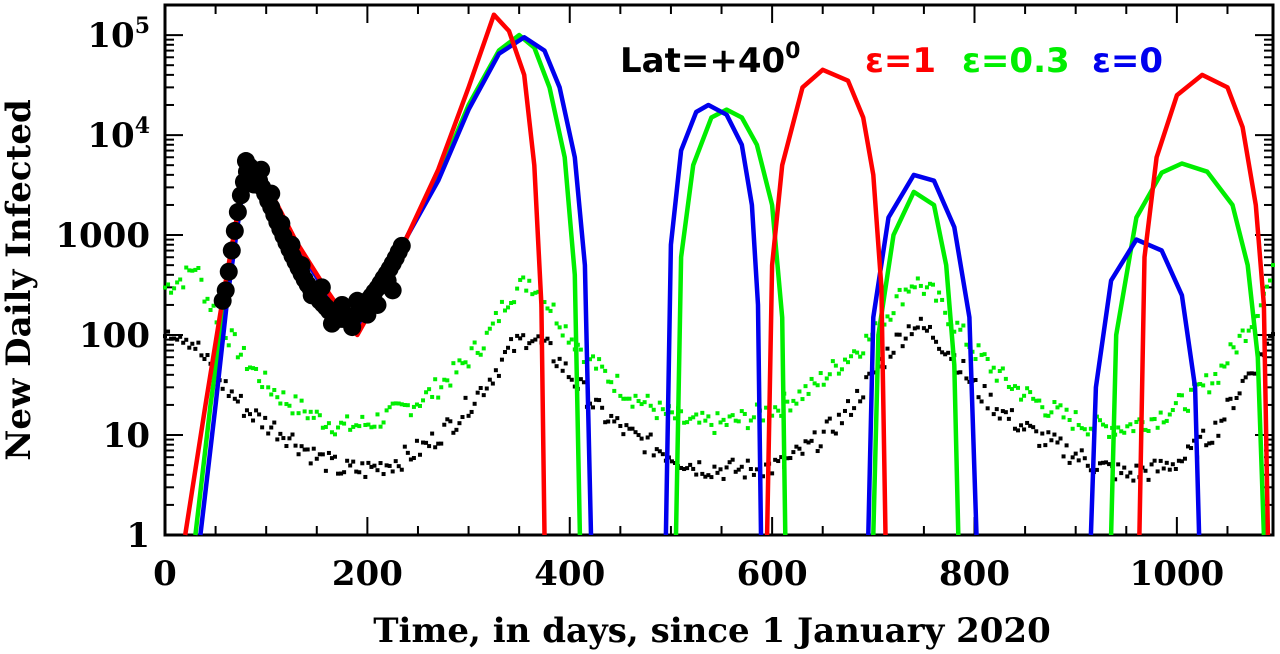  Describe the element at coordinates (165, 574) in the screenshot. I see `x-tick-label: 0` at that location.